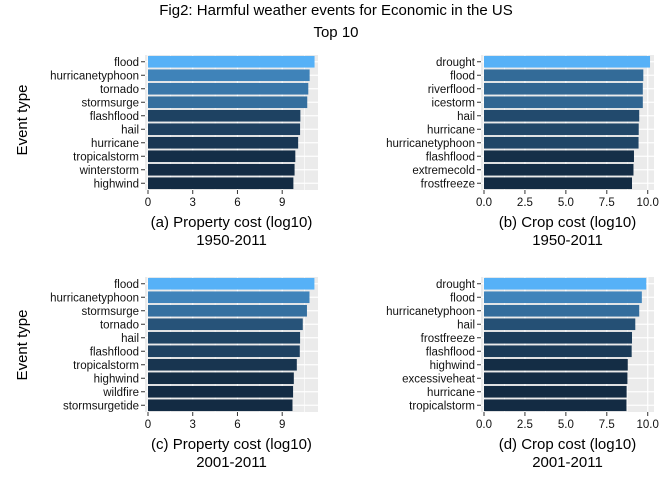 The height and width of the screenshot is (480, 672). I want to click on x-tick-label: 10.0, so click(648, 425).